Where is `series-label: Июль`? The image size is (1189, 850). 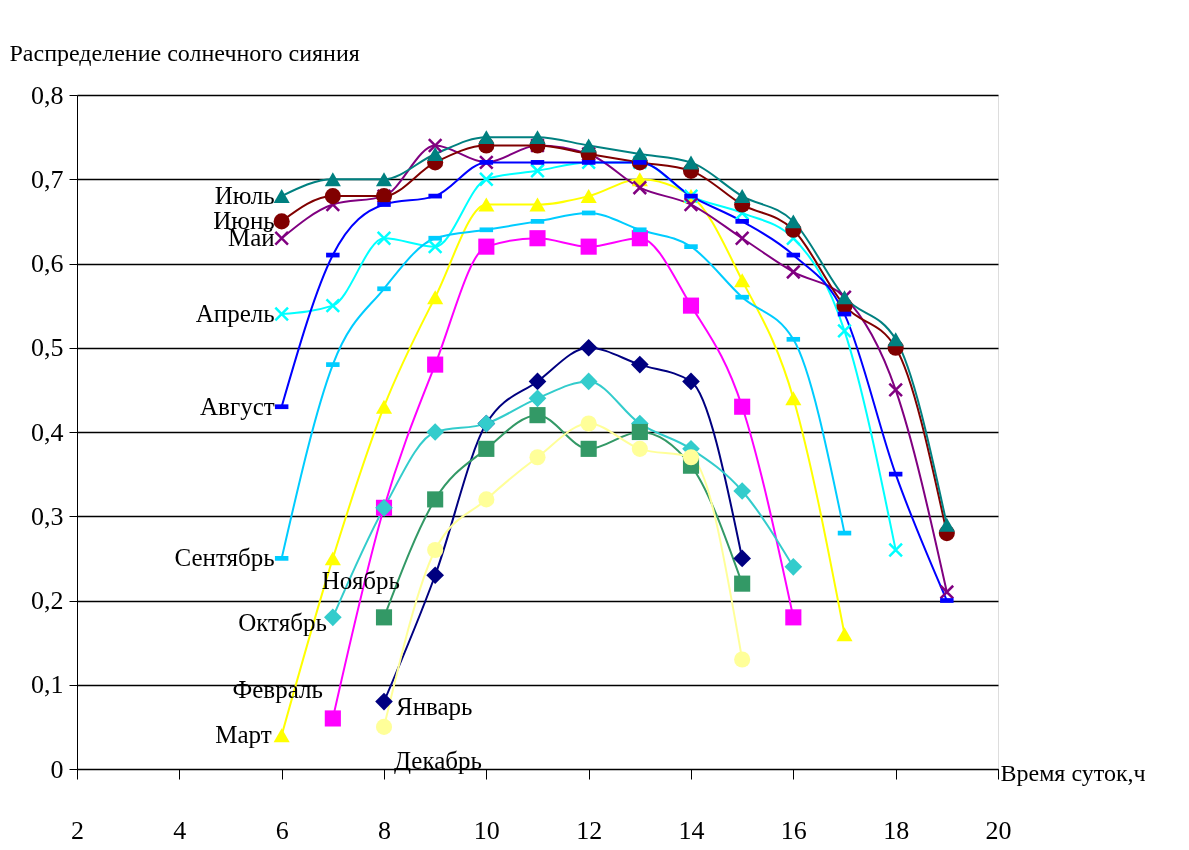
series-label: Июль is located at coordinates (244, 196).